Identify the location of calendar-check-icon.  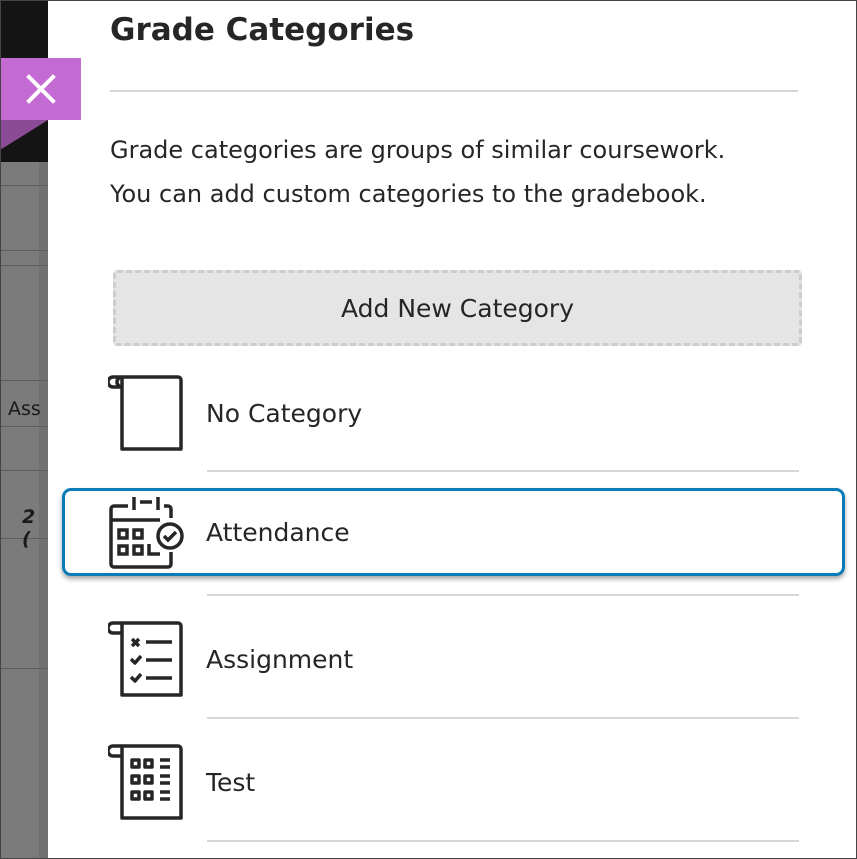
(146, 533).